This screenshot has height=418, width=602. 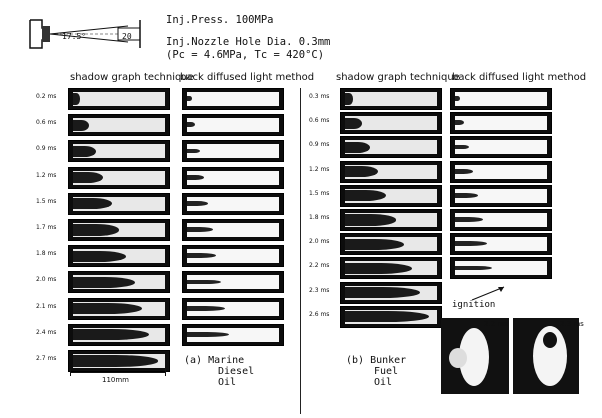 What do you see at coordinates (46, 254) in the screenshot?
I see `left-time-label: 1.8 ms` at bounding box center [46, 254].